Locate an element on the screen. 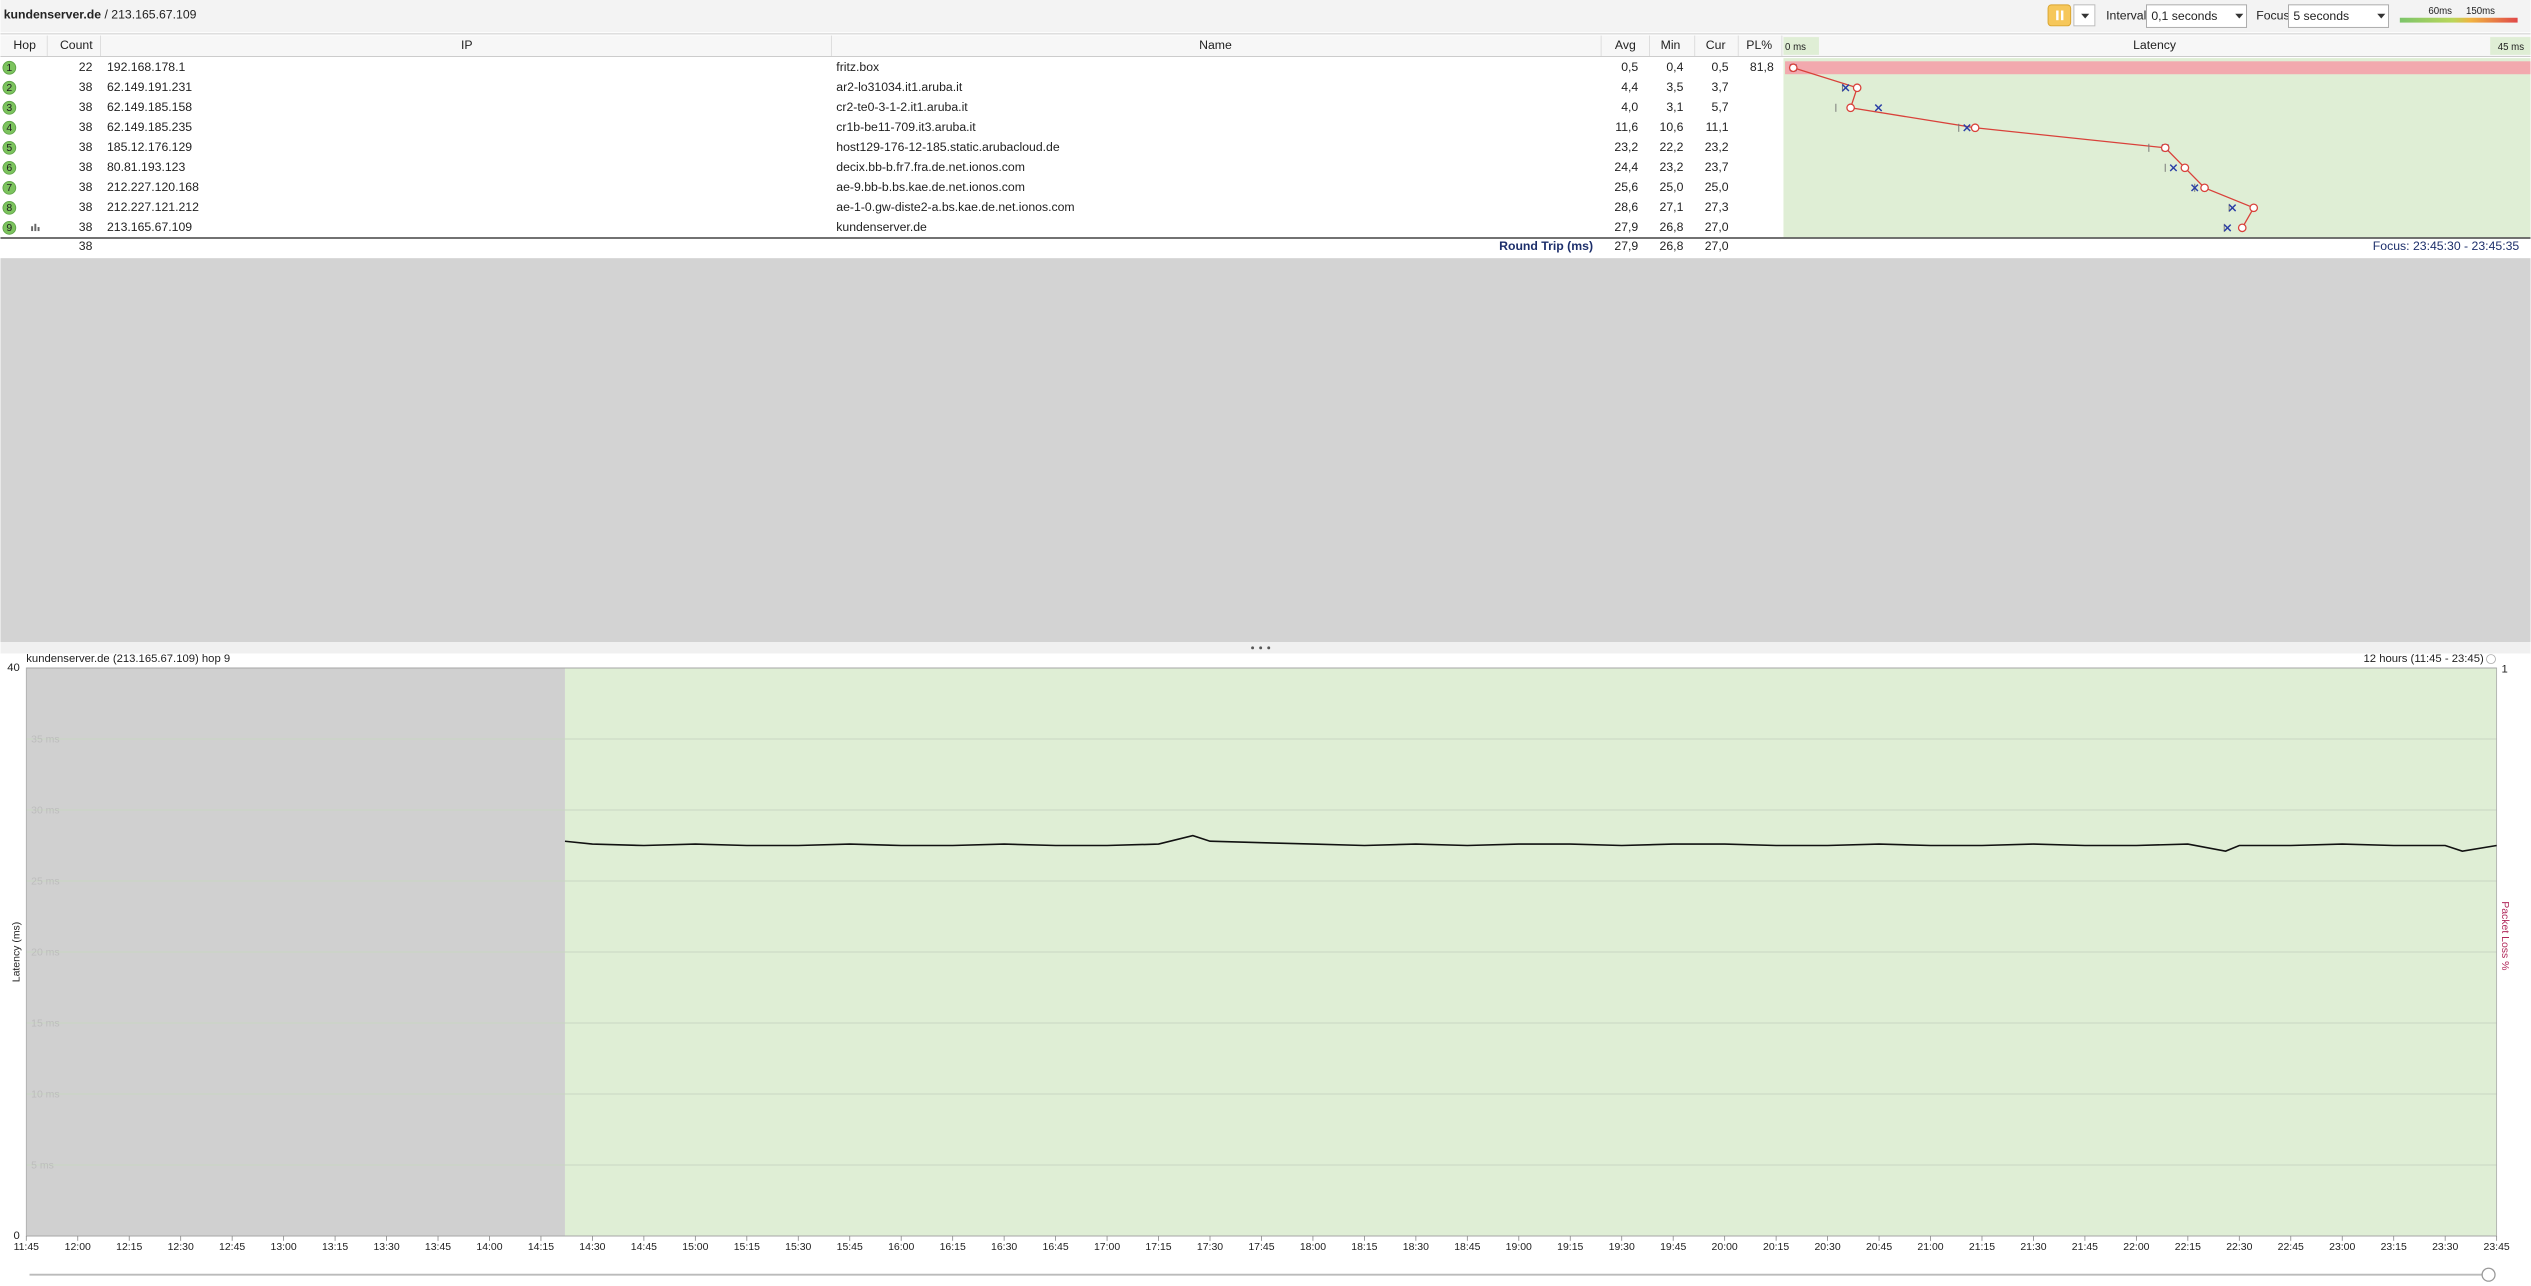 The width and height of the screenshot is (2531, 1286). x-tick-label: 14:30 is located at coordinates (592, 1247).